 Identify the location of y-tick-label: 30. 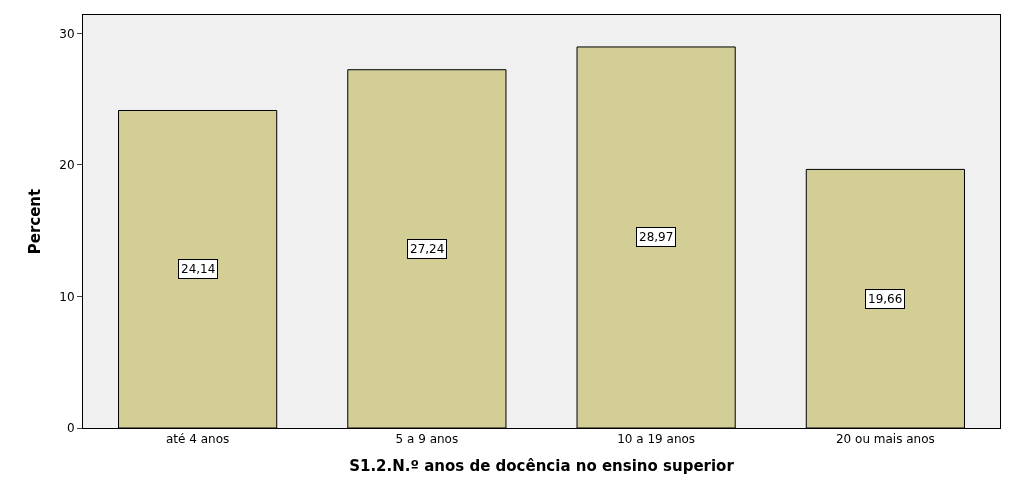
(67, 33).